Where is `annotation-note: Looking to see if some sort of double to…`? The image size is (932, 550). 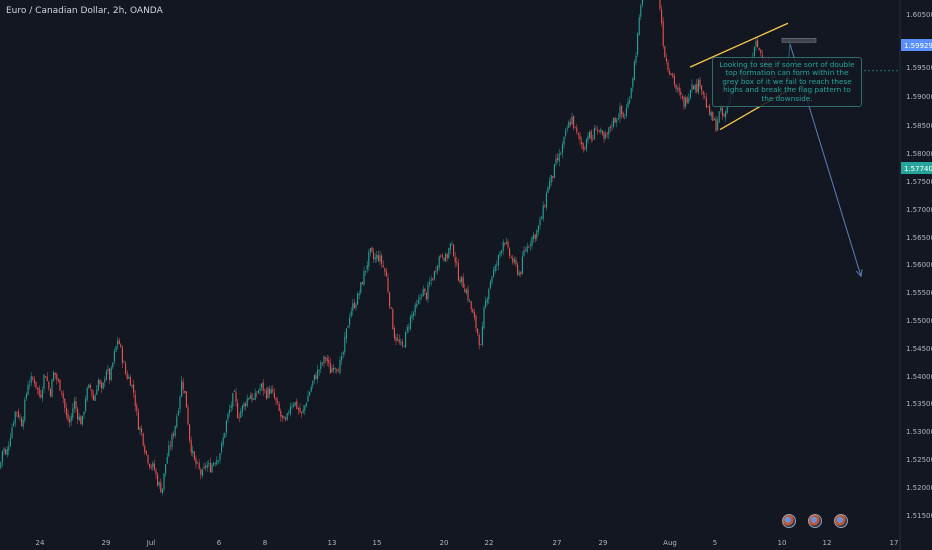
annotation-note: Looking to see if some sort of double to… is located at coordinates (787, 82).